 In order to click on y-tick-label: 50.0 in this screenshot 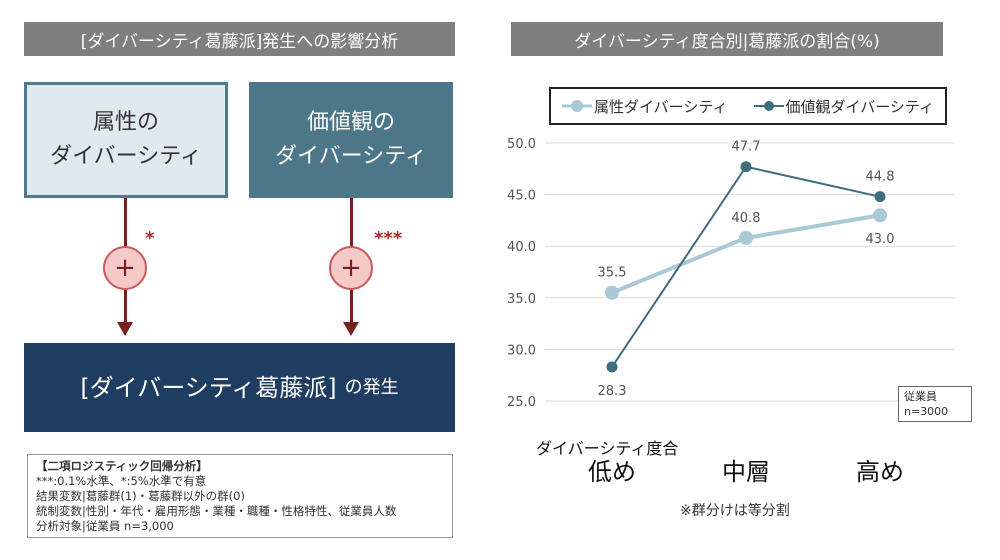, I will do `click(521, 144)`.